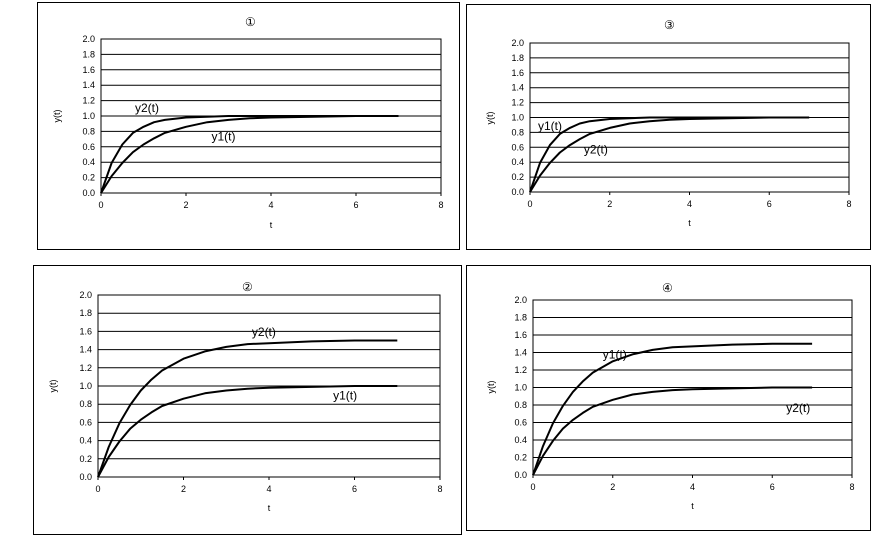 This screenshot has height=554, width=896. I want to click on chart-title: ①, so click(250, 22).